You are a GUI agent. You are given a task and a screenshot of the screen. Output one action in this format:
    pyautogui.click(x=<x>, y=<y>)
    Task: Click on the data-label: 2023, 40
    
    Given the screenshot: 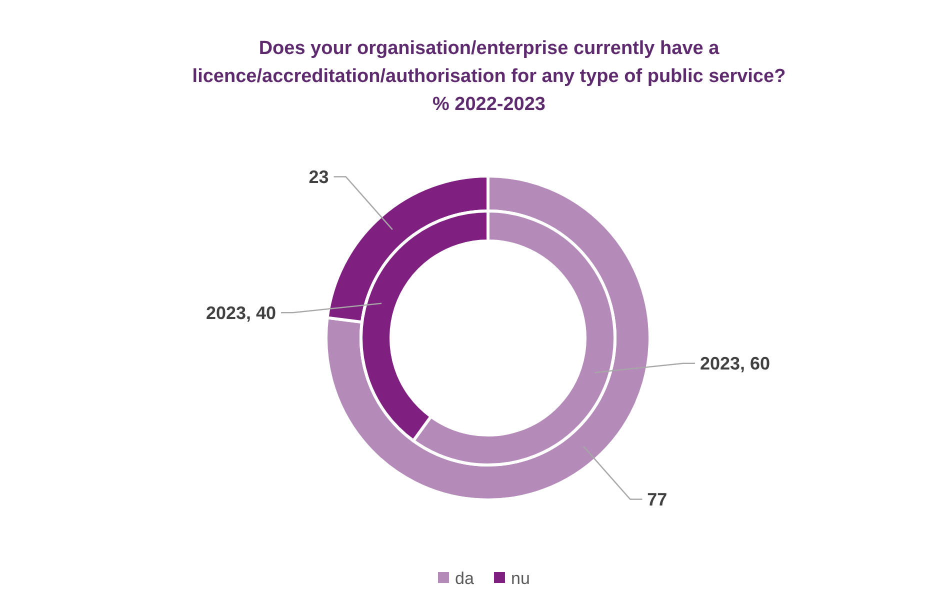 What is the action you would take?
    pyautogui.click(x=241, y=312)
    